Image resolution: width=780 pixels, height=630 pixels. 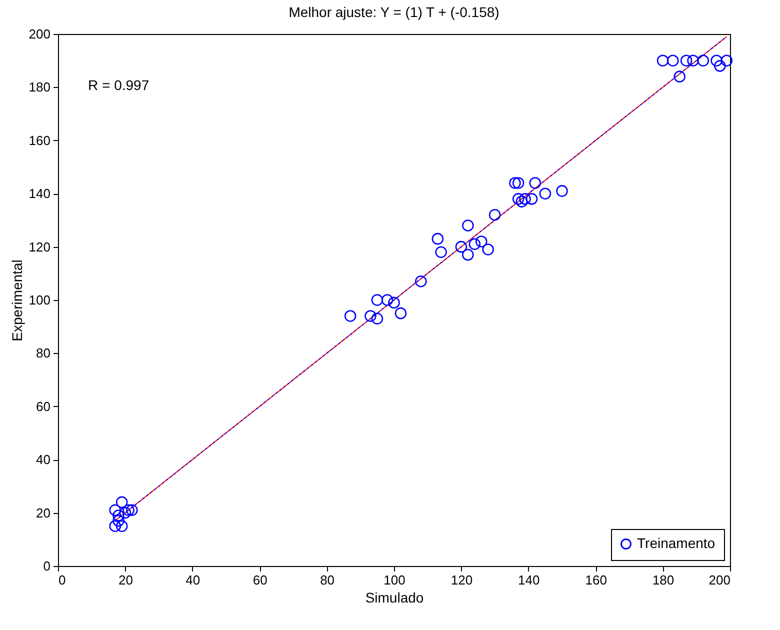 What do you see at coordinates (16, 301) in the screenshot?
I see `y-axis-title: Experimental` at bounding box center [16, 301].